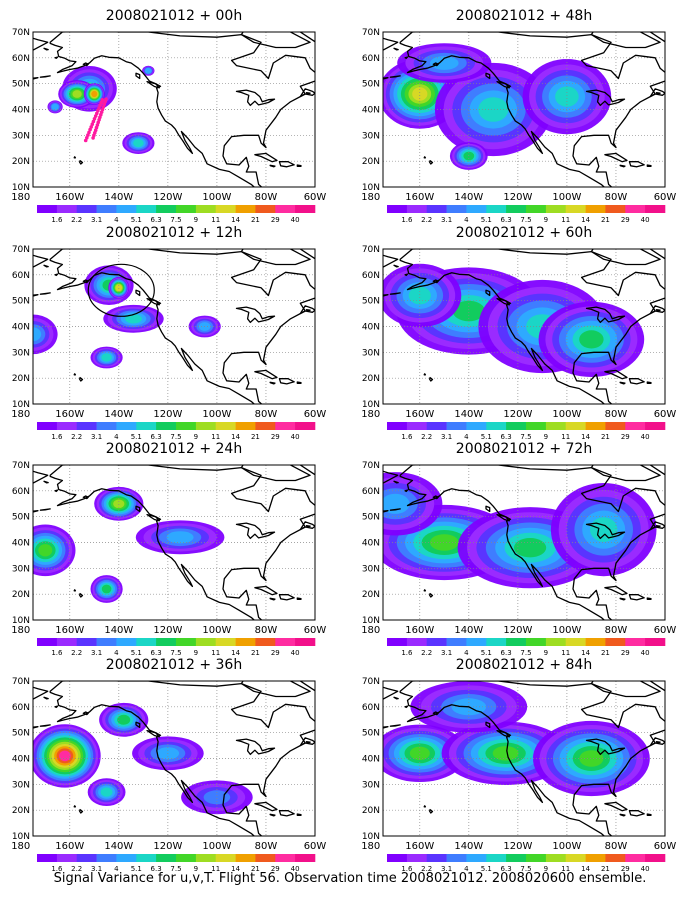 The width and height of the screenshot is (700, 900). Describe the element at coordinates (275, 220) in the screenshot. I see `colorbar-tick: 29` at that location.